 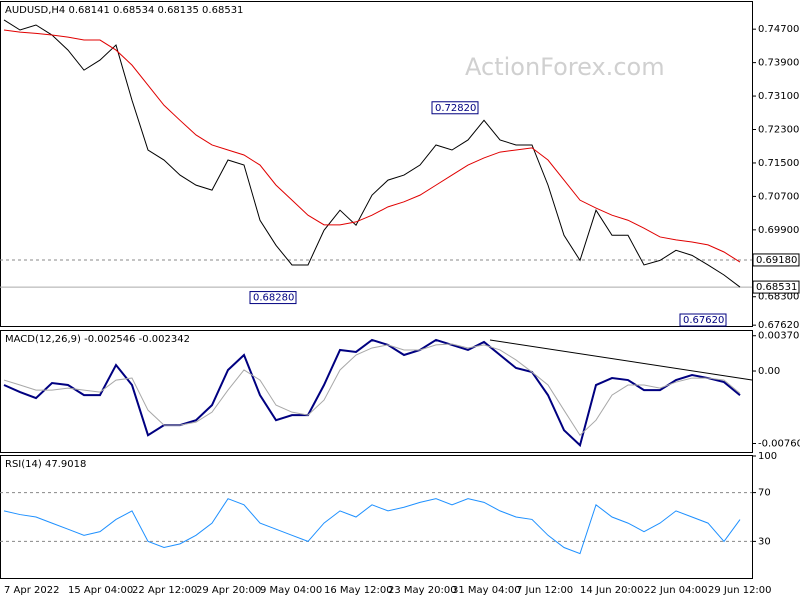 I want to click on last-price-label-box, so click(x=776, y=287).